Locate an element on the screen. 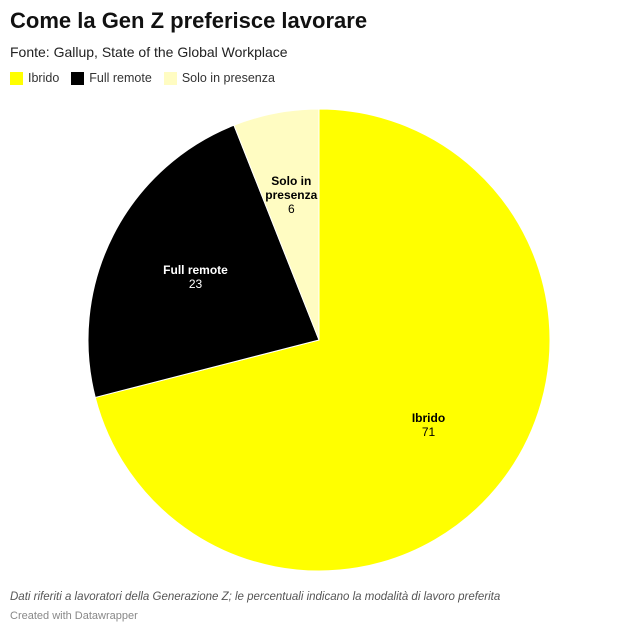 The image size is (638, 633). legend-label: Solo in presenza is located at coordinates (228, 78).